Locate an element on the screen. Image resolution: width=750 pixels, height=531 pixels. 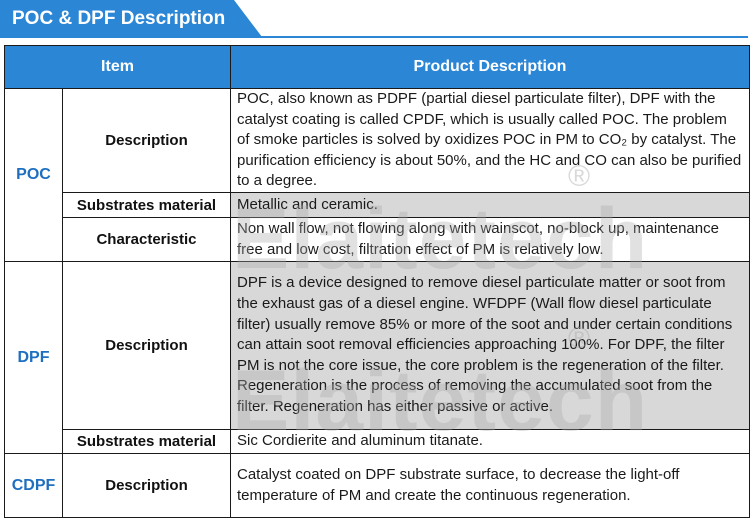
title-banner: POC & DPF Description is located at coordinates (131, 18).